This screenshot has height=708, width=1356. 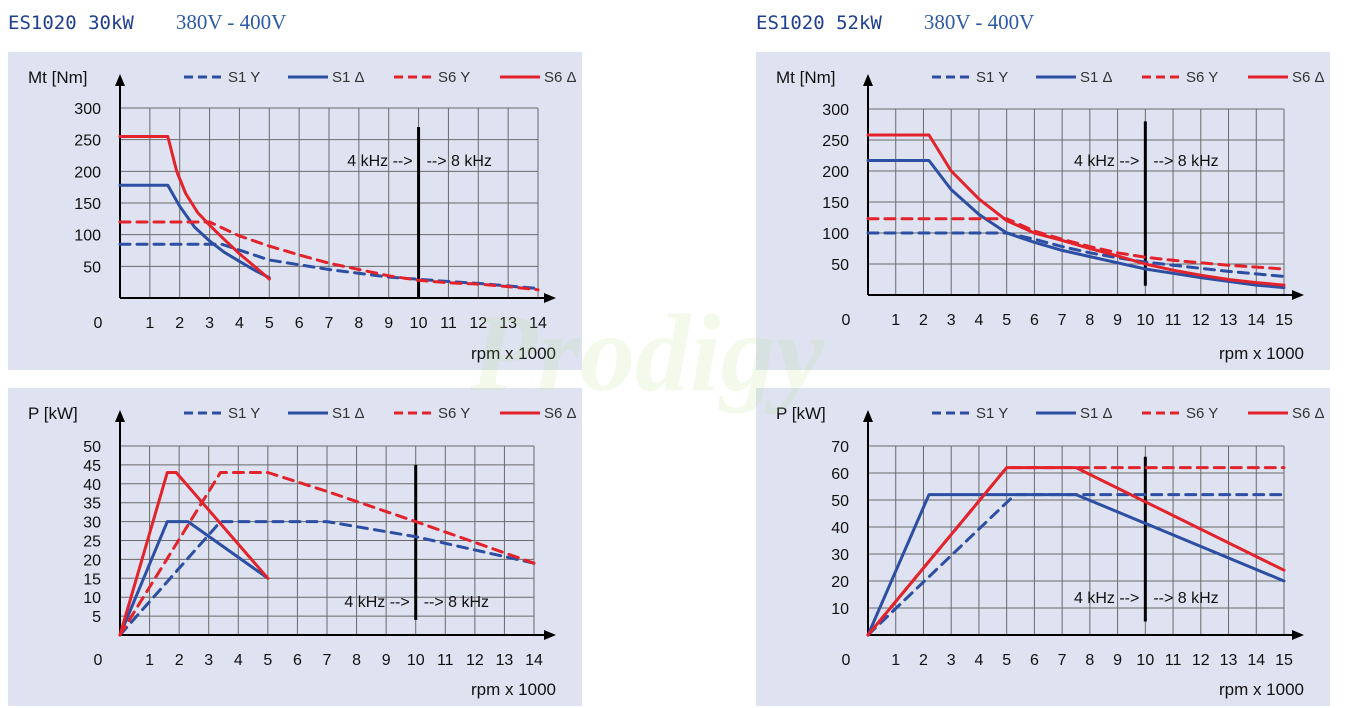 I want to click on legend-label: S1 Y, so click(x=992, y=77).